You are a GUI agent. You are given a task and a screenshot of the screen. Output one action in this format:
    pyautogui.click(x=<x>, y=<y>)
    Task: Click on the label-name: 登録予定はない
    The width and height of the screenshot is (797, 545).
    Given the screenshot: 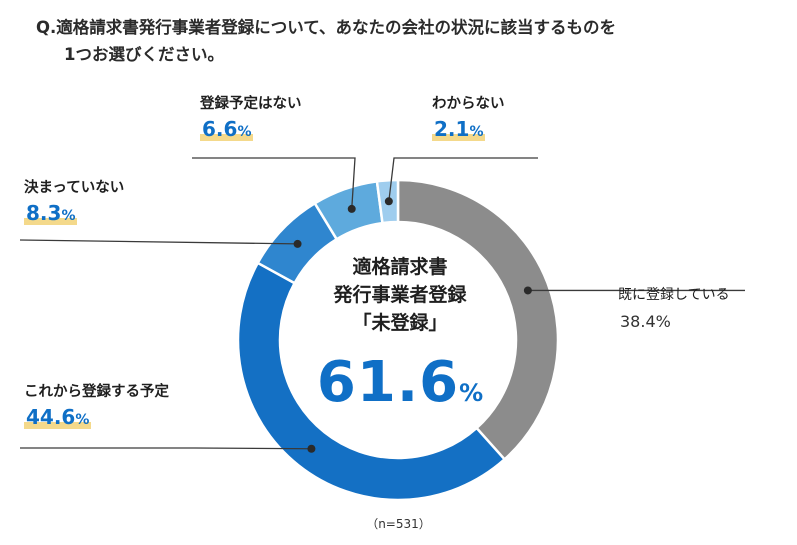 What is the action you would take?
    pyautogui.click(x=251, y=104)
    